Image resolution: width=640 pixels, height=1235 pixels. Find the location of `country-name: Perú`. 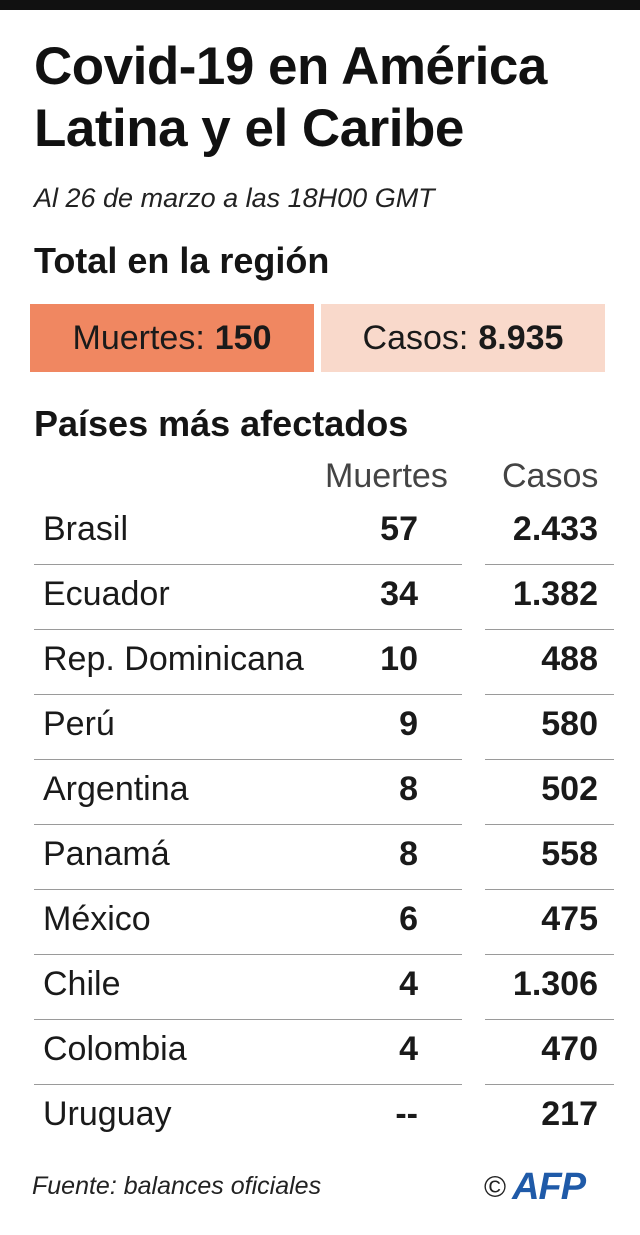

country-name: Perú is located at coordinates (79, 724).